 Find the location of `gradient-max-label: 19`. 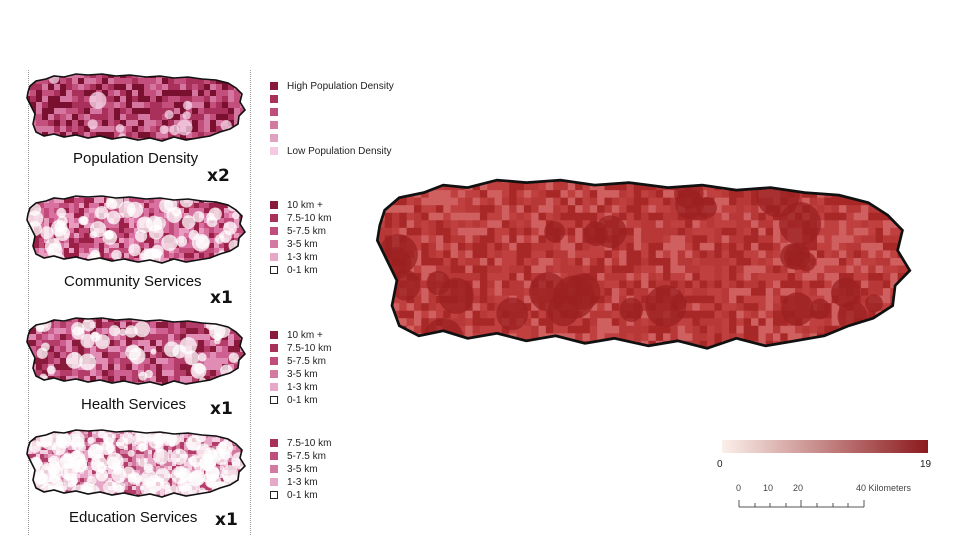

gradient-max-label: 19 is located at coordinates (926, 464).